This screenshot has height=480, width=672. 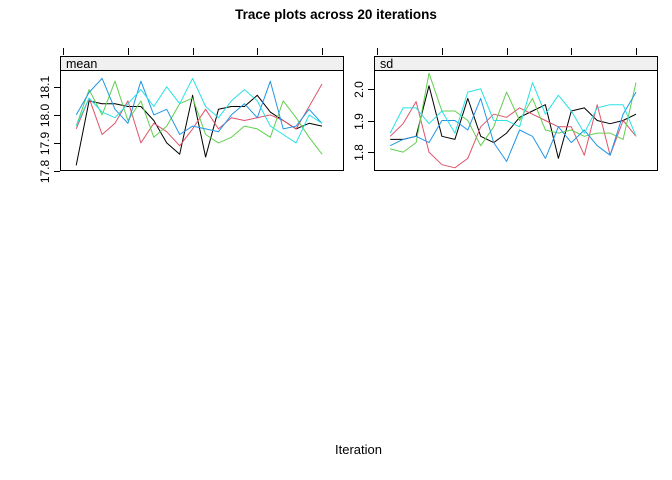 What do you see at coordinates (387, 63) in the screenshot?
I see `strip-label-sd: sd` at bounding box center [387, 63].